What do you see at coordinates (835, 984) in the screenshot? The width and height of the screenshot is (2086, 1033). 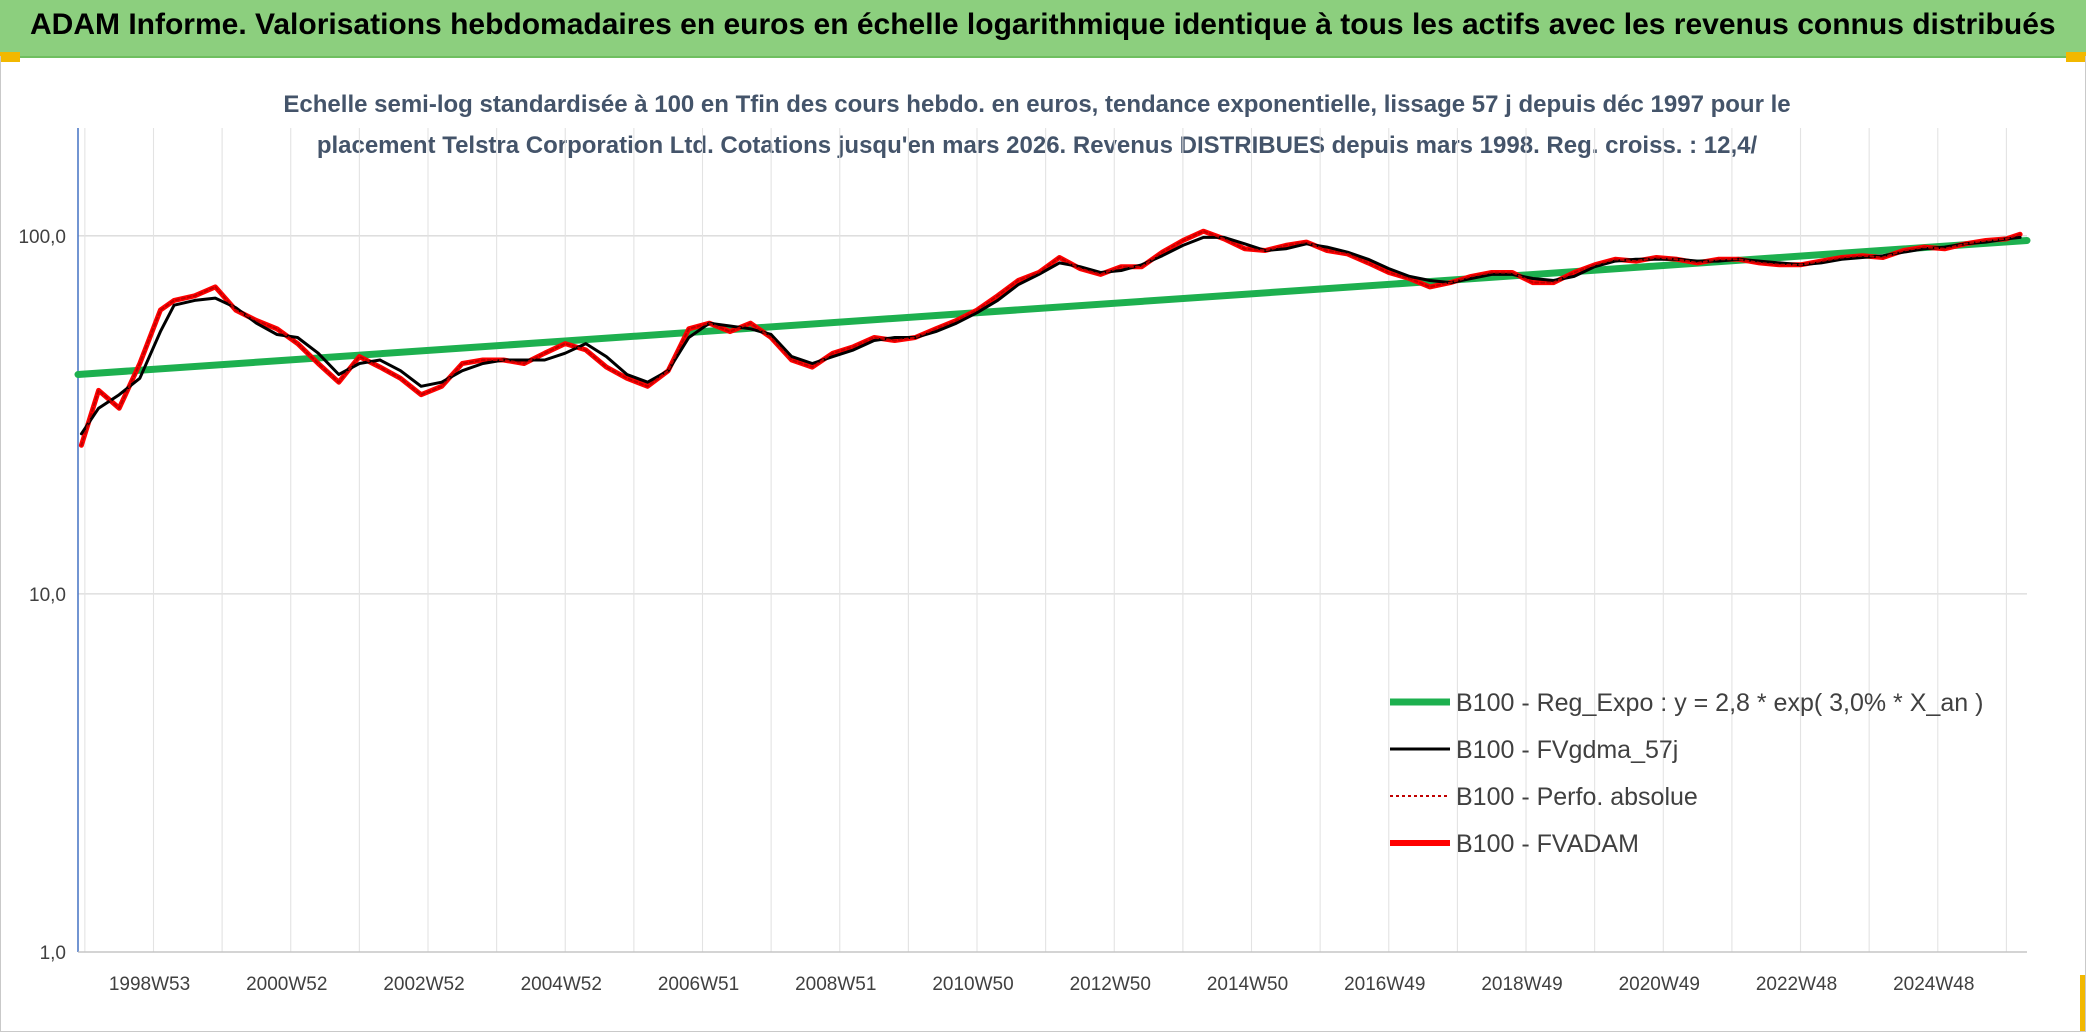 I see `x-tick-label: 2008W51` at bounding box center [835, 984].